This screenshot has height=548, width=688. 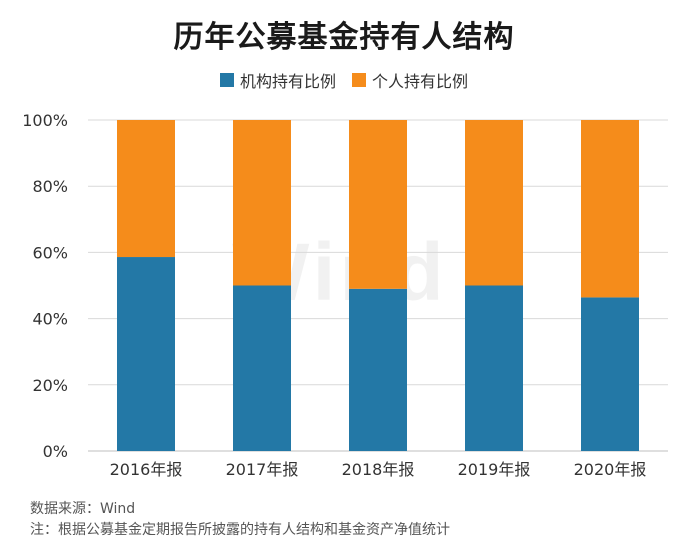 I want to click on legend-label-institutional: 机构持有比例, so click(x=287, y=81).